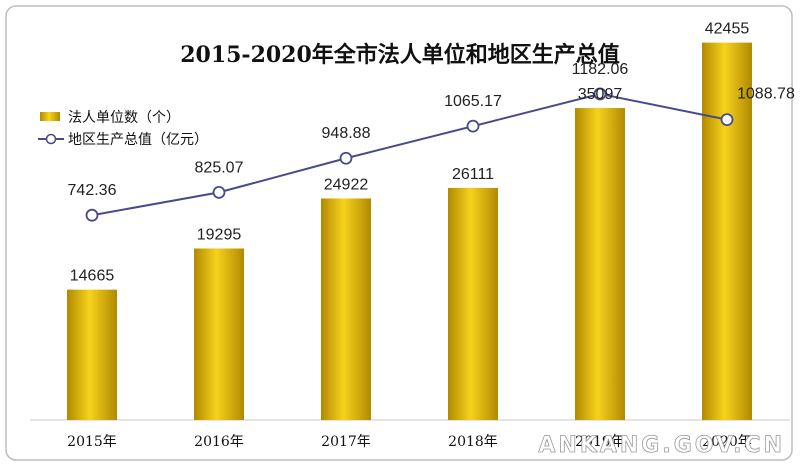  What do you see at coordinates (50, 116) in the screenshot?
I see `legend-bar-swatch` at bounding box center [50, 116].